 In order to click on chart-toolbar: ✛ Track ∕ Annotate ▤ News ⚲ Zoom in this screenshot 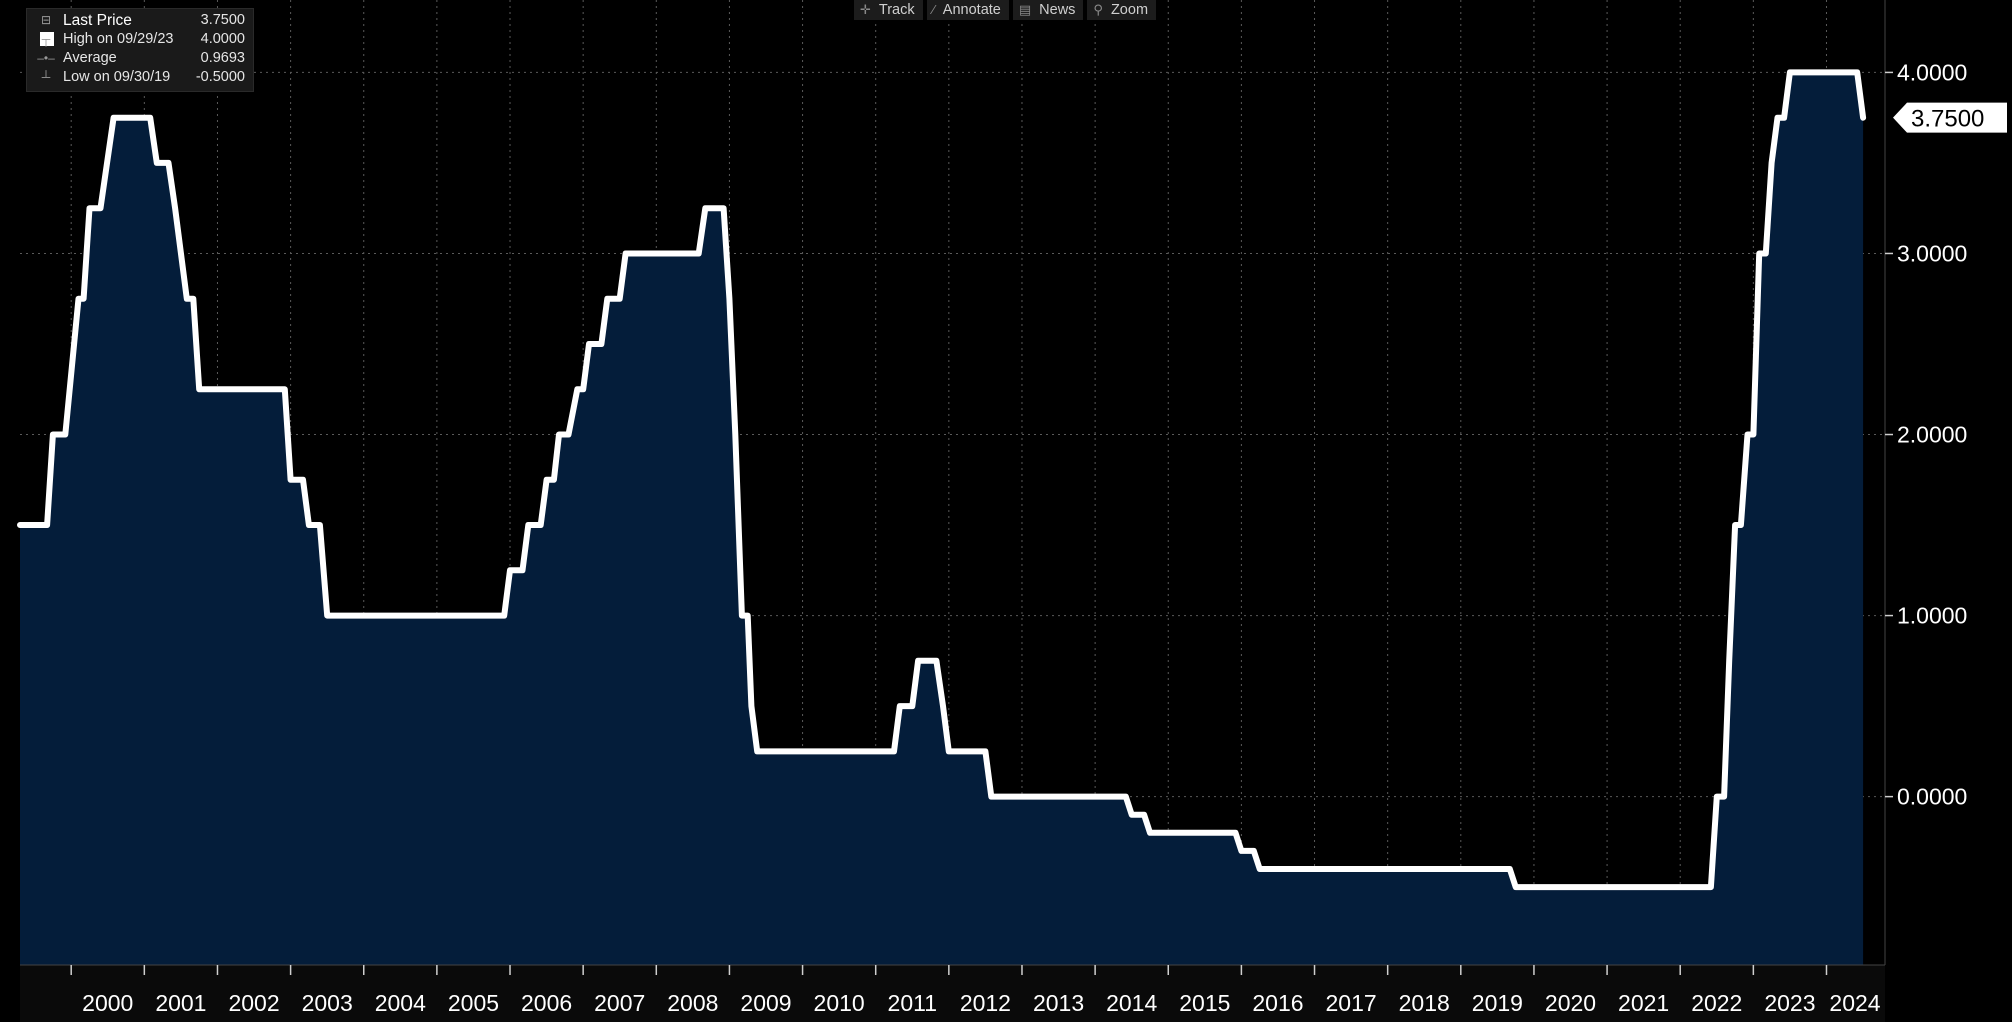, I will do `click(1005, 10)`.